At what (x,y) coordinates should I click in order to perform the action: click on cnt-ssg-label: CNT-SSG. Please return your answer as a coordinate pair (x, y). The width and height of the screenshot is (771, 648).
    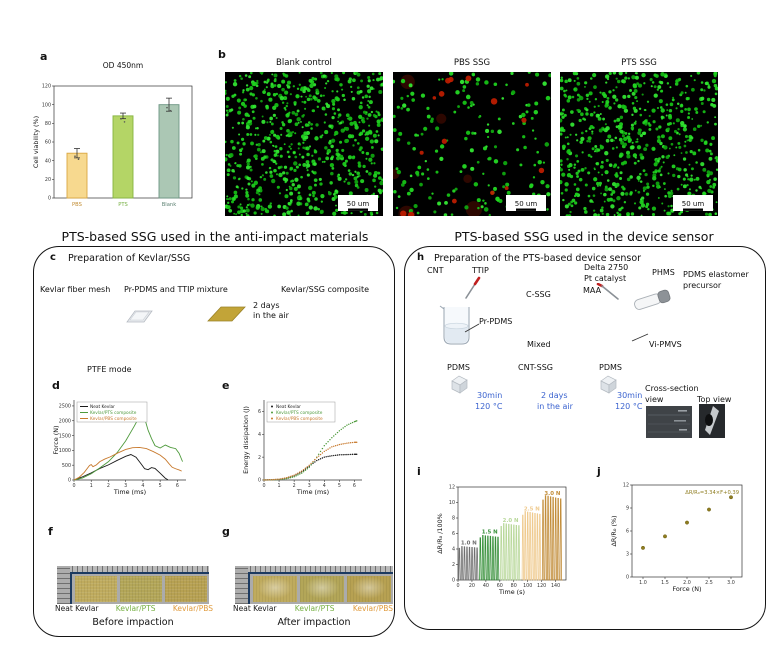
    Looking at the image, I should click on (535, 367).